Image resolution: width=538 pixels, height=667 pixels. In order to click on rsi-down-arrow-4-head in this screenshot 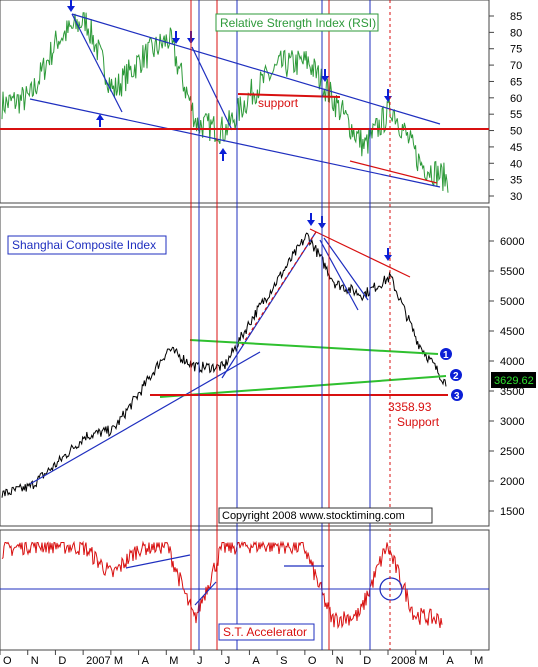, I will do `click(325, 79)`.